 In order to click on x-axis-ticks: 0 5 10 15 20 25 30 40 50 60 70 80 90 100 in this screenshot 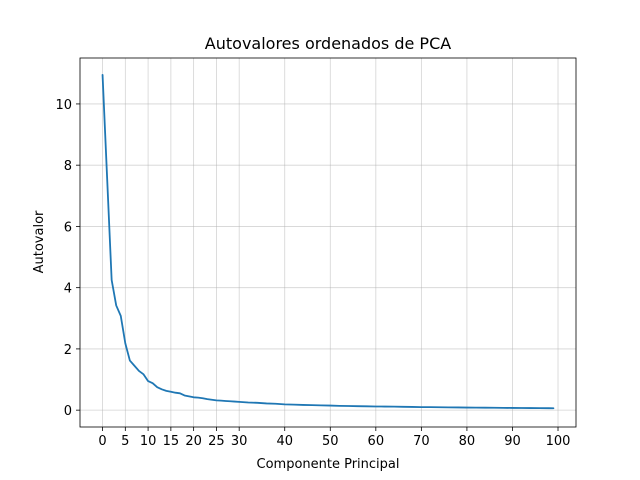, I will do `click(334, 438)`.